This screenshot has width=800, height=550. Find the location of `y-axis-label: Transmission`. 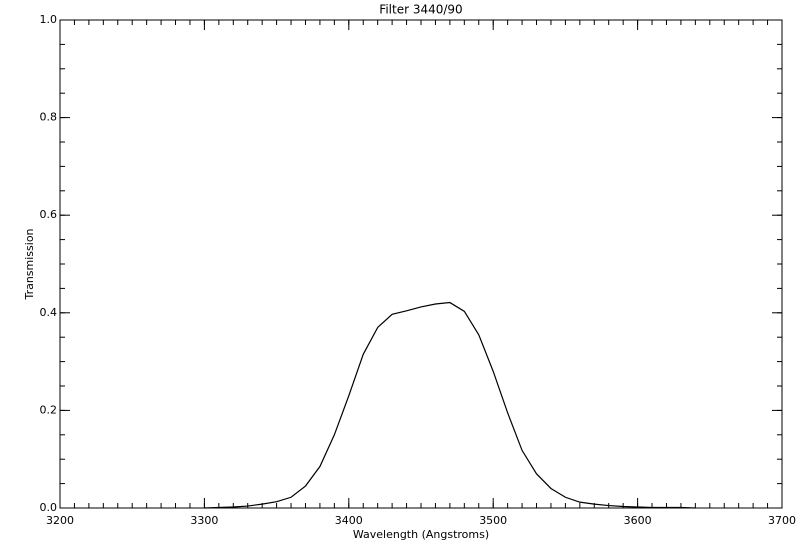

y-axis-label: Transmission is located at coordinates (29, 264).